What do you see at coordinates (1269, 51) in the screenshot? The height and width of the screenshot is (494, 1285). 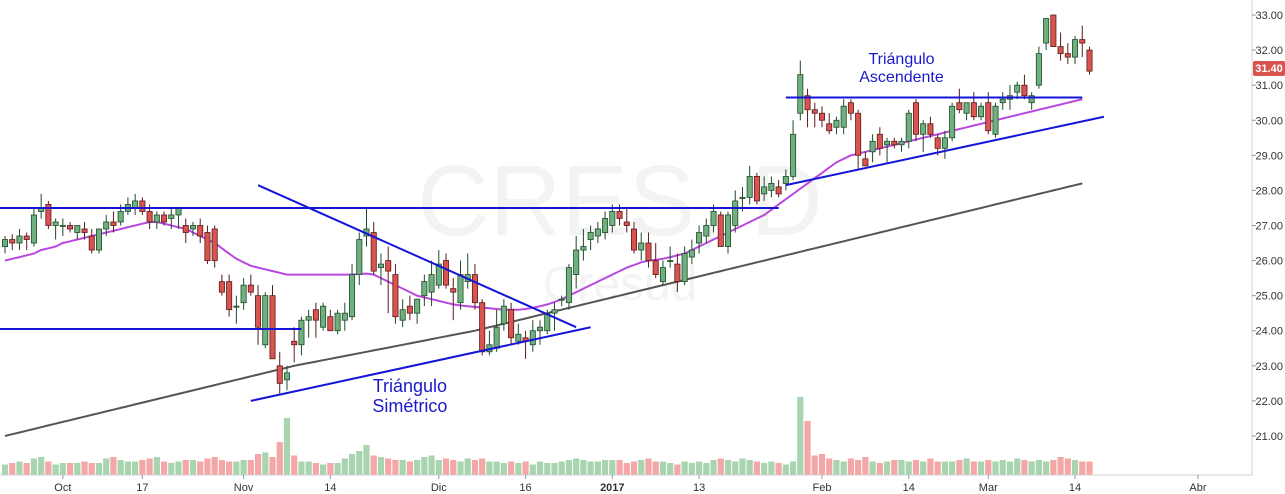 I see `y-tick-label: 32.00` at bounding box center [1269, 51].